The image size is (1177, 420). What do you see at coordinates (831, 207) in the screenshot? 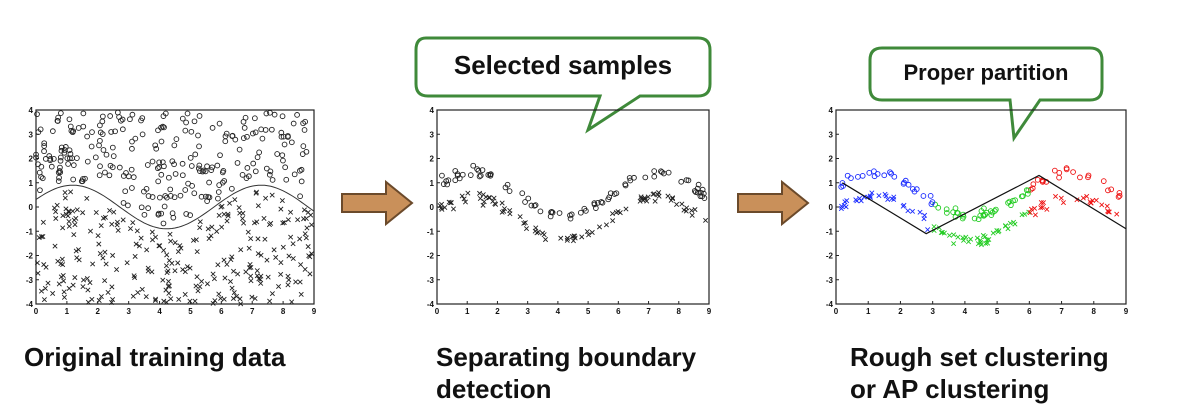
I see `y-tick-label: 0` at bounding box center [831, 207].